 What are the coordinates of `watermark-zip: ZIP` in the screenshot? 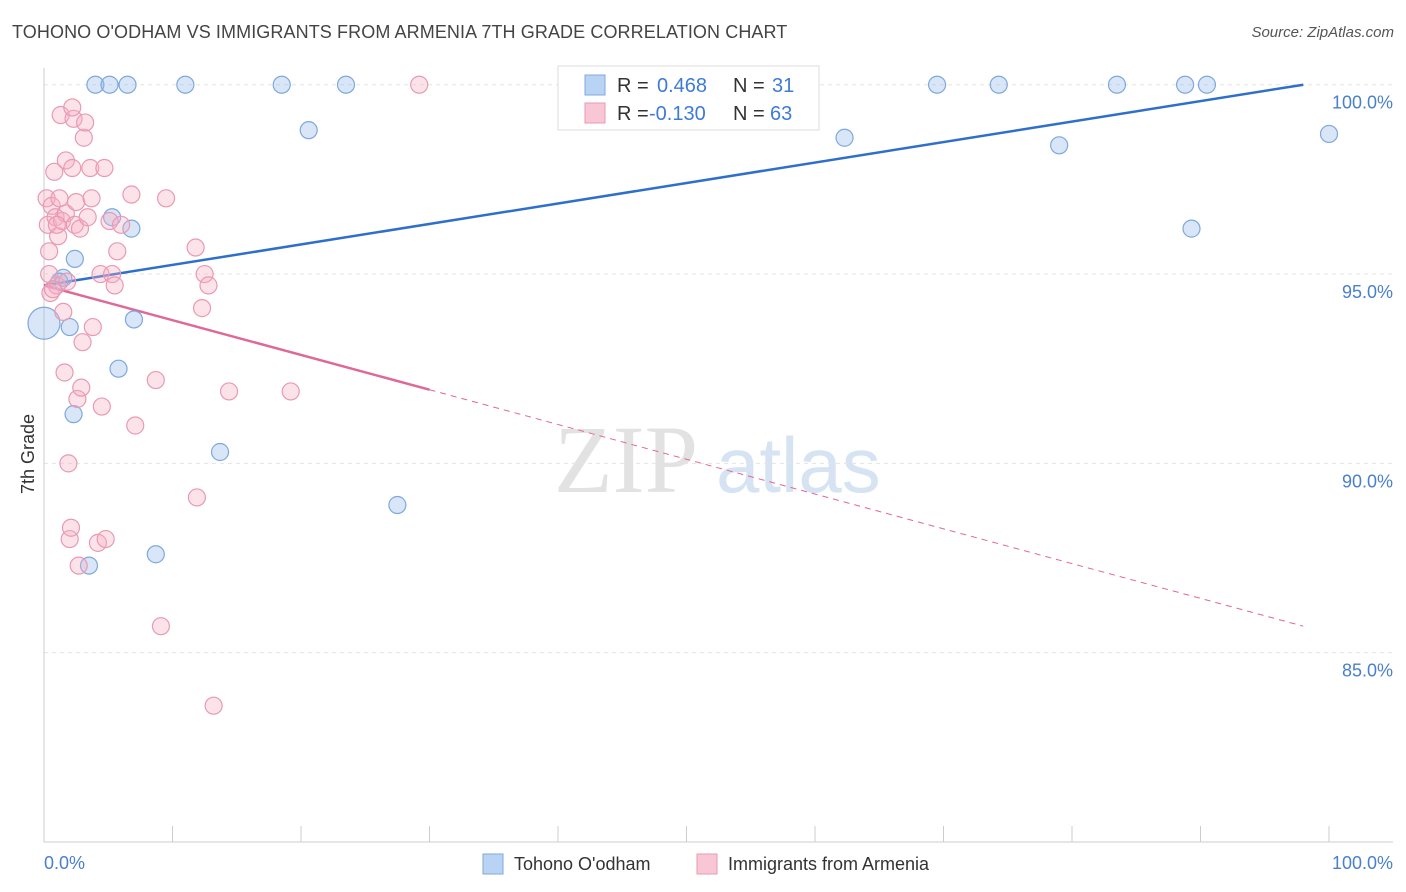 It's located at (626, 459).